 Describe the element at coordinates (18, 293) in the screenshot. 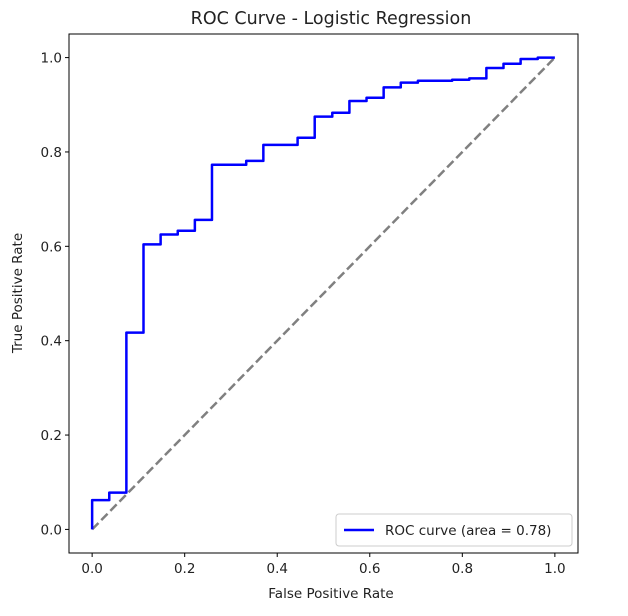

I see `y-axis-label: True Positive Rate` at that location.